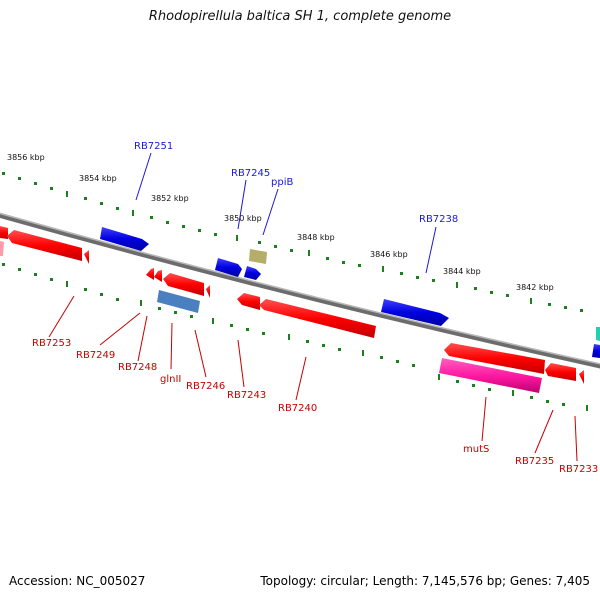 This screenshot has width=600, height=605. Describe the element at coordinates (98, 178) in the screenshot. I see `scale-label: 3854 kbp` at that location.